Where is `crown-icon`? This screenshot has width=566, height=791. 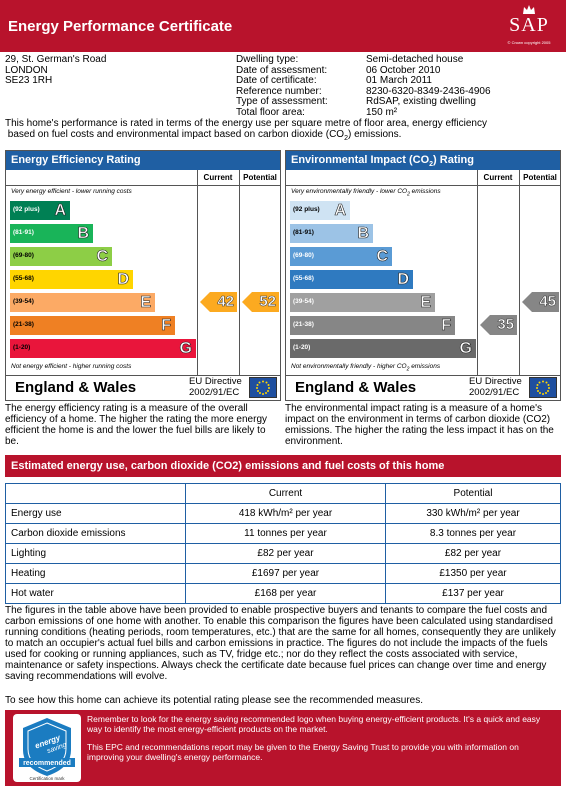
crown-icon is located at coordinates (529, 9).